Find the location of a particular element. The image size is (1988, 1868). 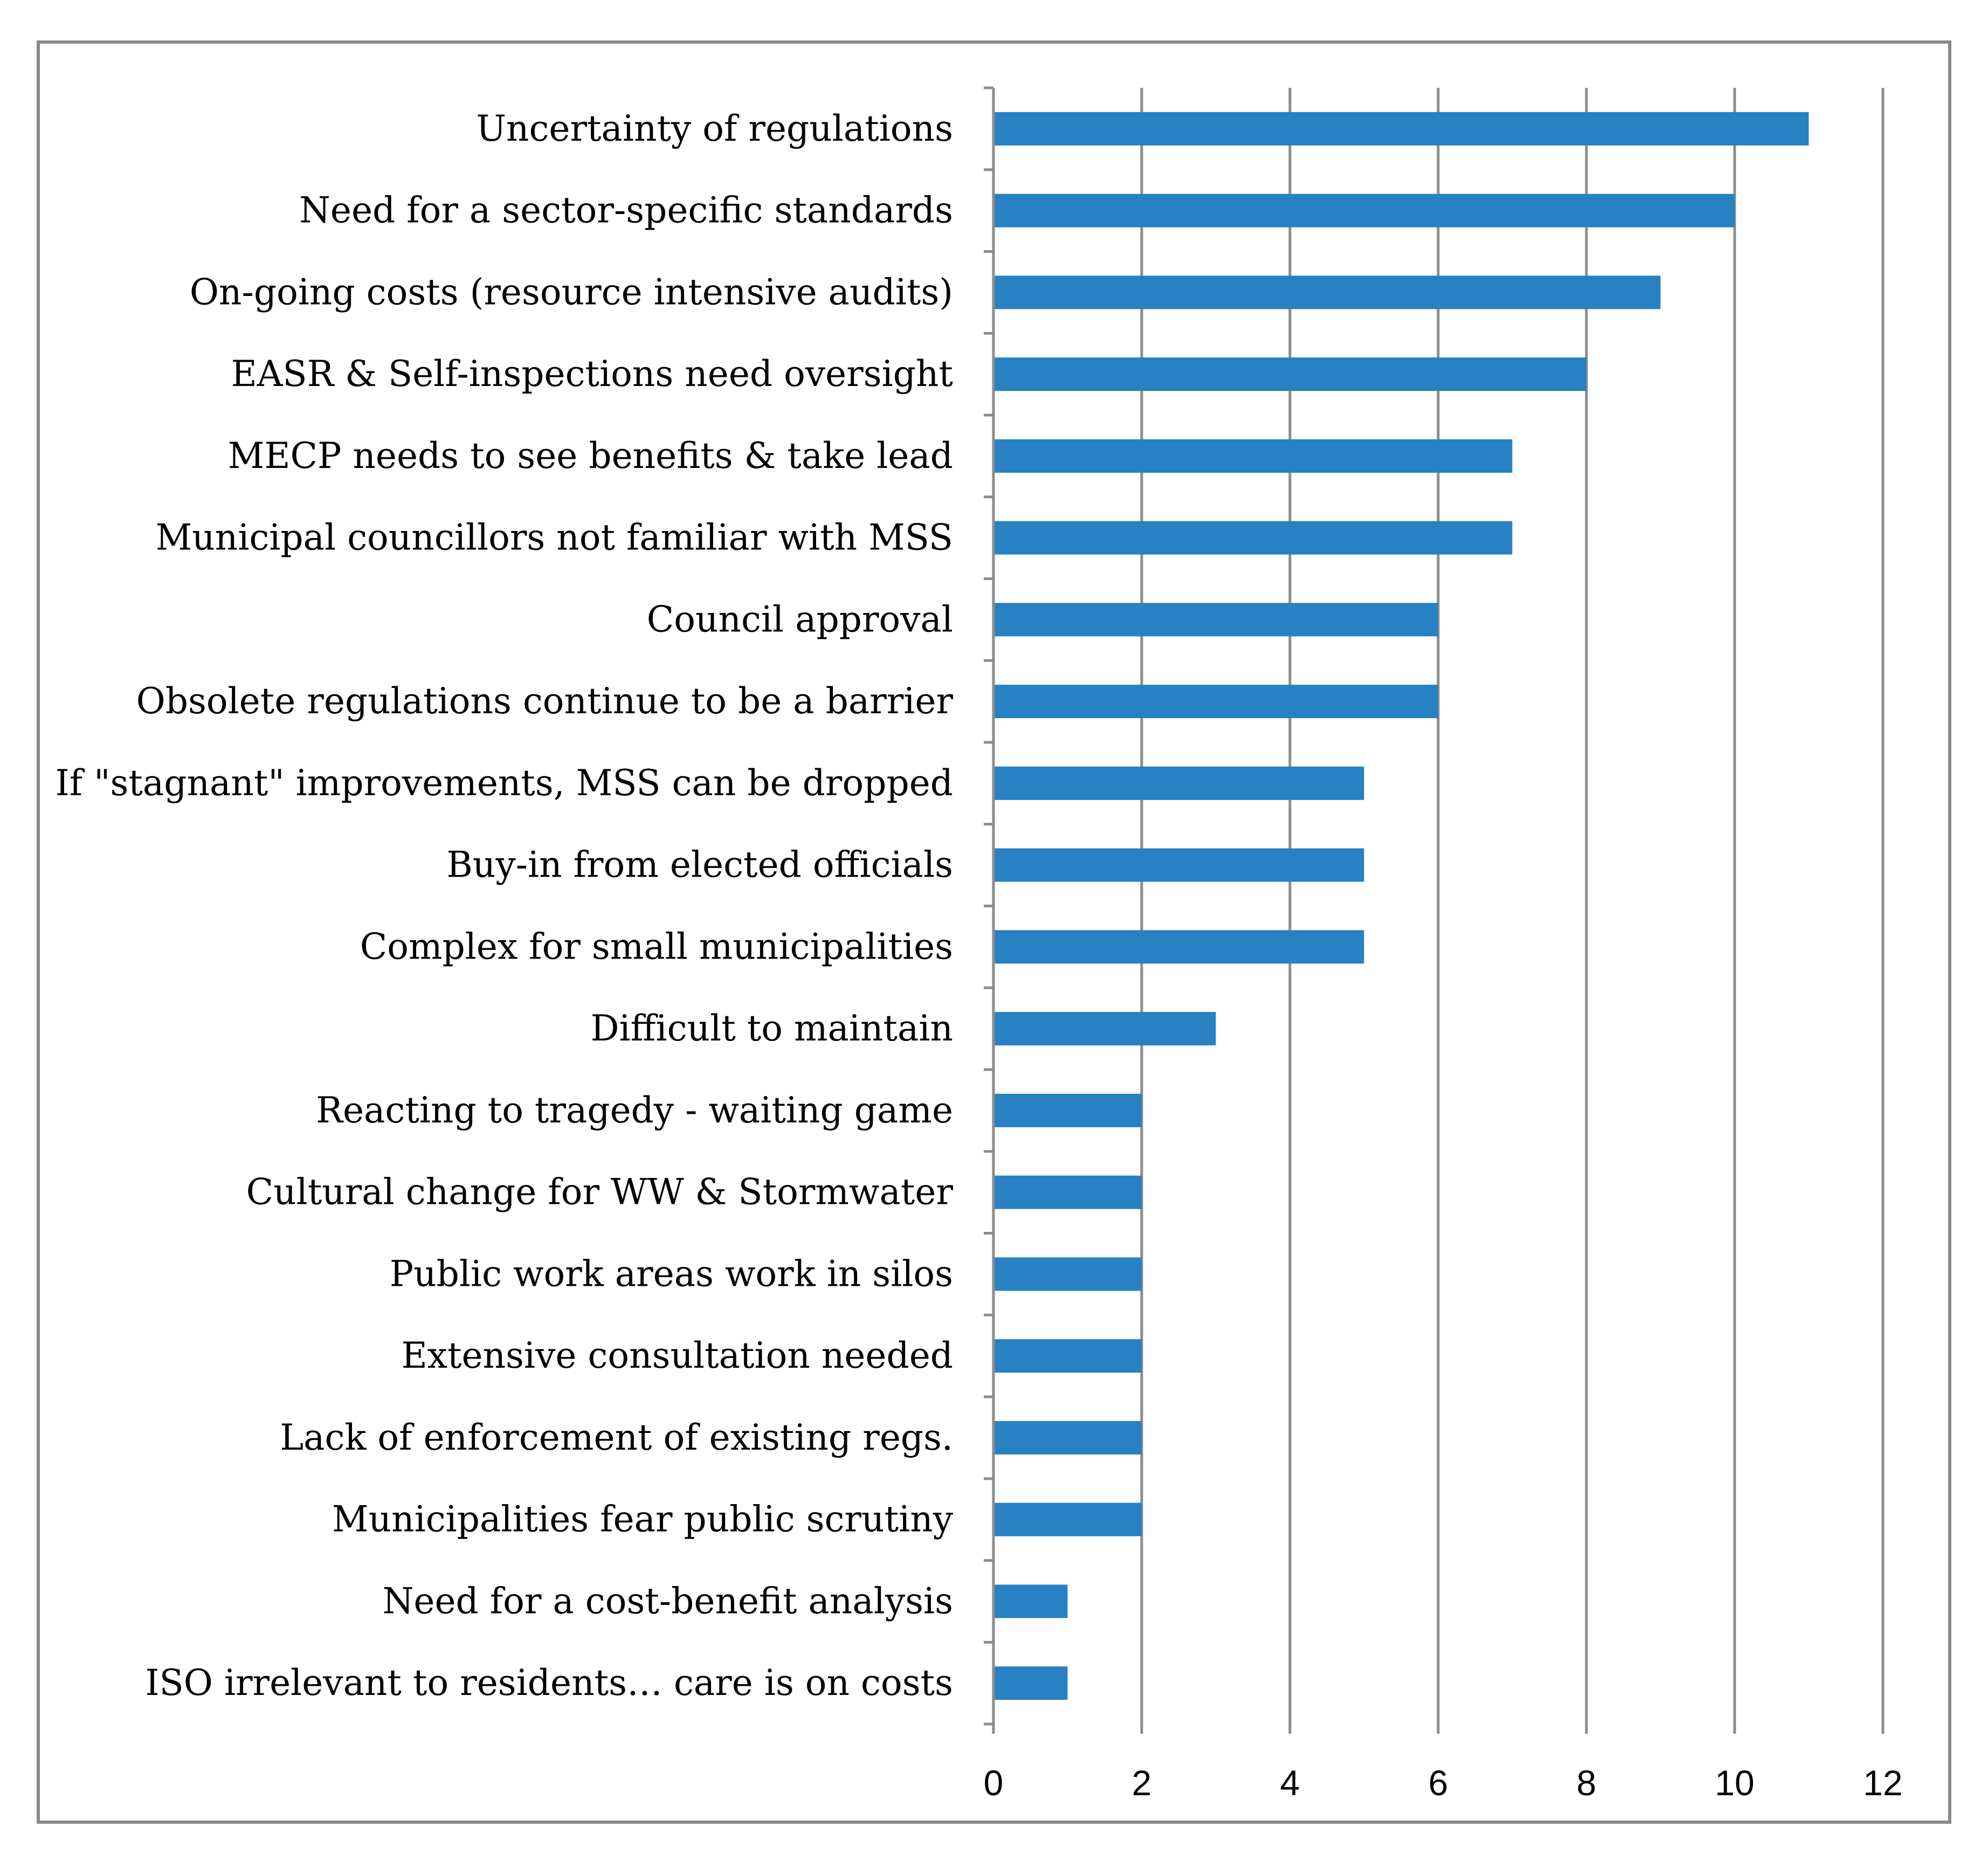

x-tick-label-10: 10 is located at coordinates (1734, 1783).